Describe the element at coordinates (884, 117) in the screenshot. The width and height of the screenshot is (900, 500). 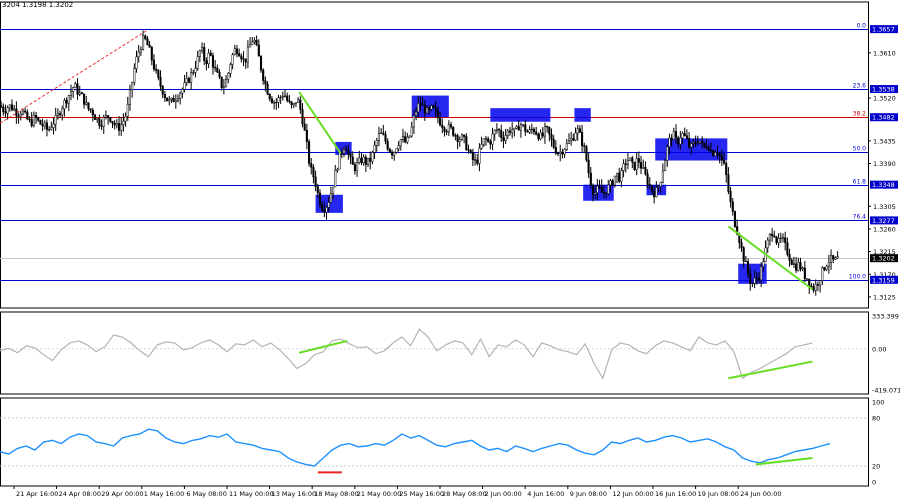
I see `fib-price-tag` at that location.